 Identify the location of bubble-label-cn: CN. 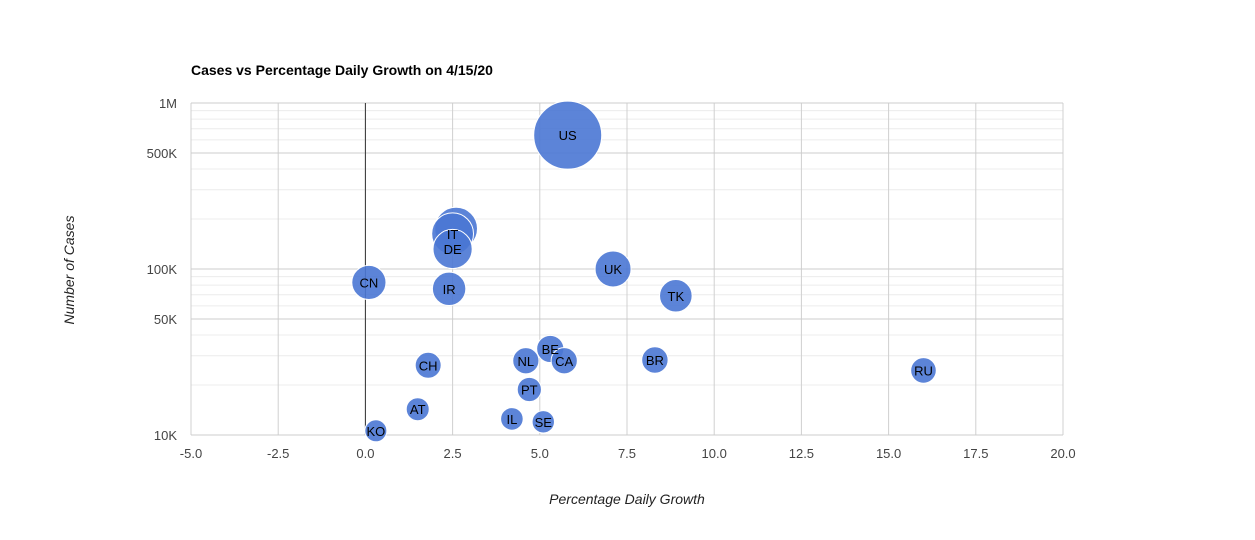
(368, 282).